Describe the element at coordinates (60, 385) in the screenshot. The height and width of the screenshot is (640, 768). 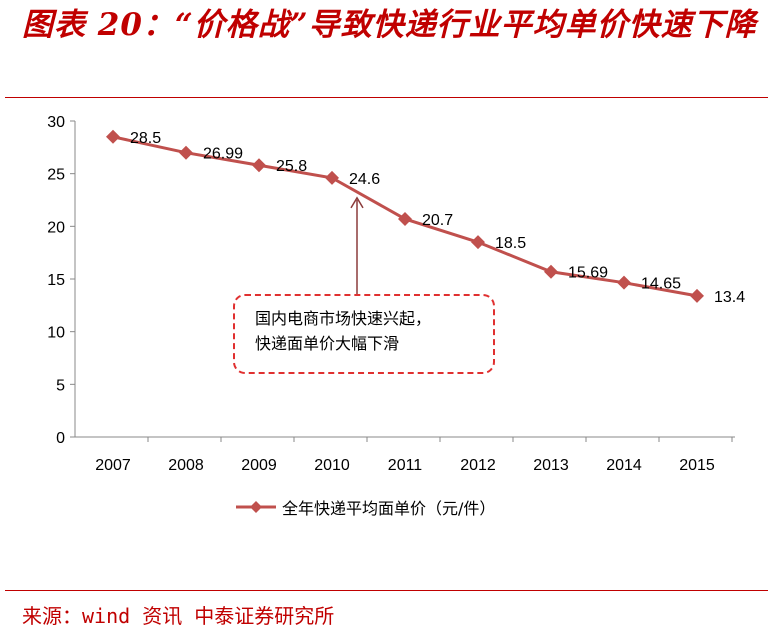
I see `y-tick-label: 5` at that location.